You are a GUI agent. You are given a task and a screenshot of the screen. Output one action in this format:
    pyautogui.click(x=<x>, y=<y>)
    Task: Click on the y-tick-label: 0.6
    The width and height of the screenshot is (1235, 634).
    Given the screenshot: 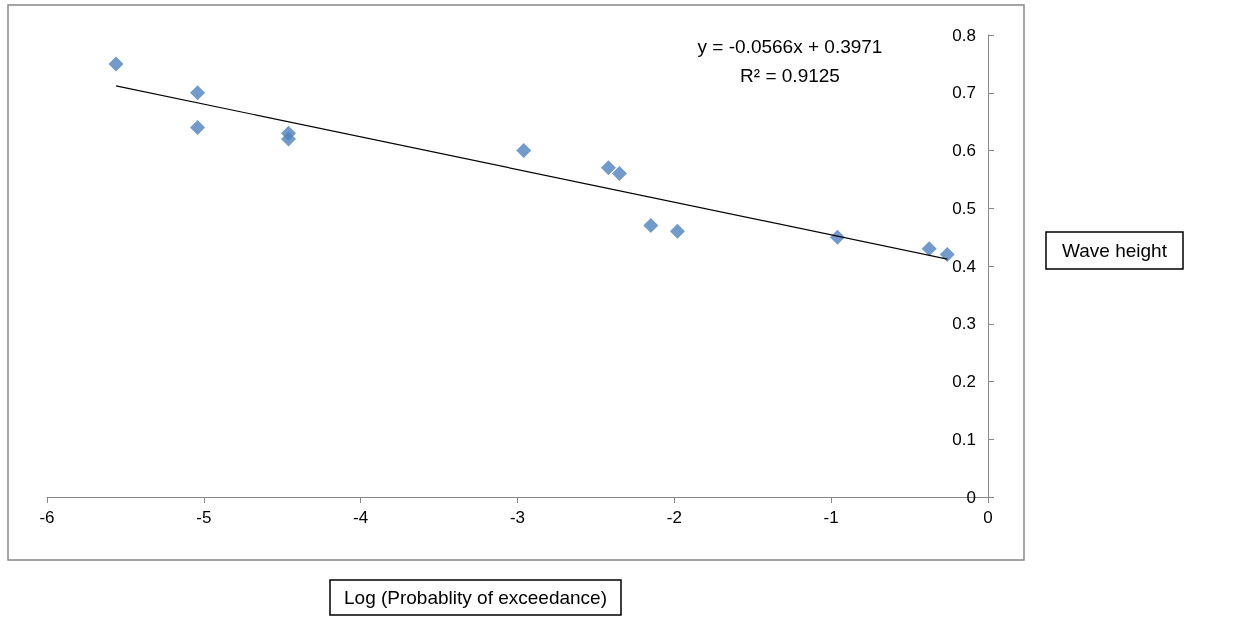 What is the action you would take?
    pyautogui.click(x=964, y=150)
    